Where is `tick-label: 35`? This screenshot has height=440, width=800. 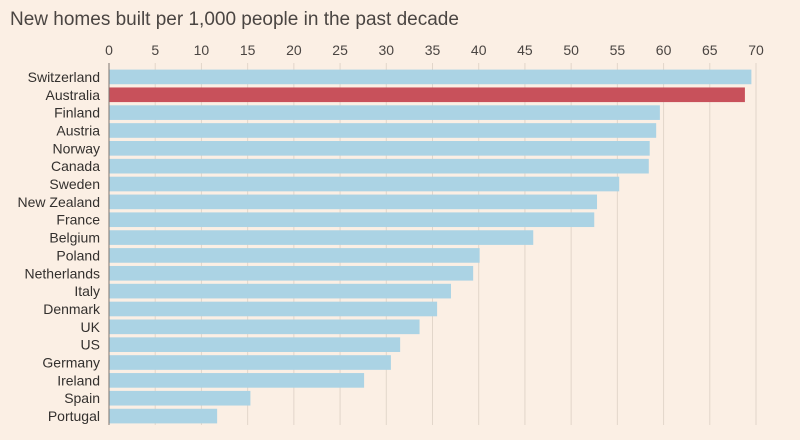
tick-label: 35 is located at coordinates (433, 50).